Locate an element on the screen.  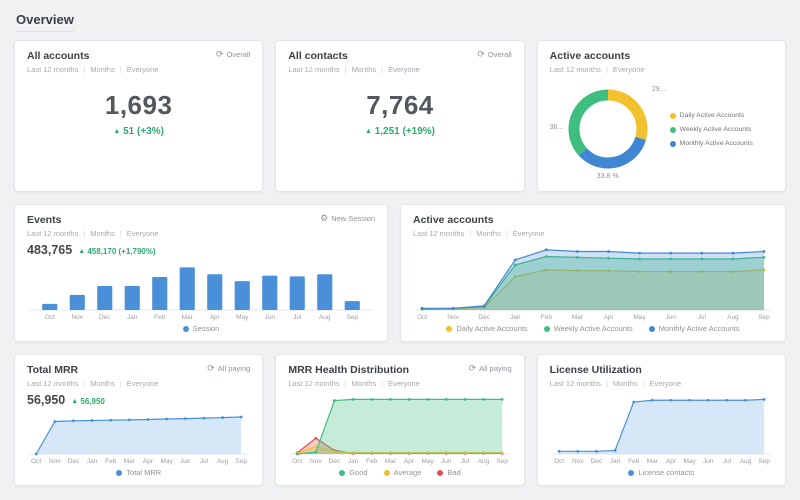
legend-good: Good is located at coordinates (353, 472).